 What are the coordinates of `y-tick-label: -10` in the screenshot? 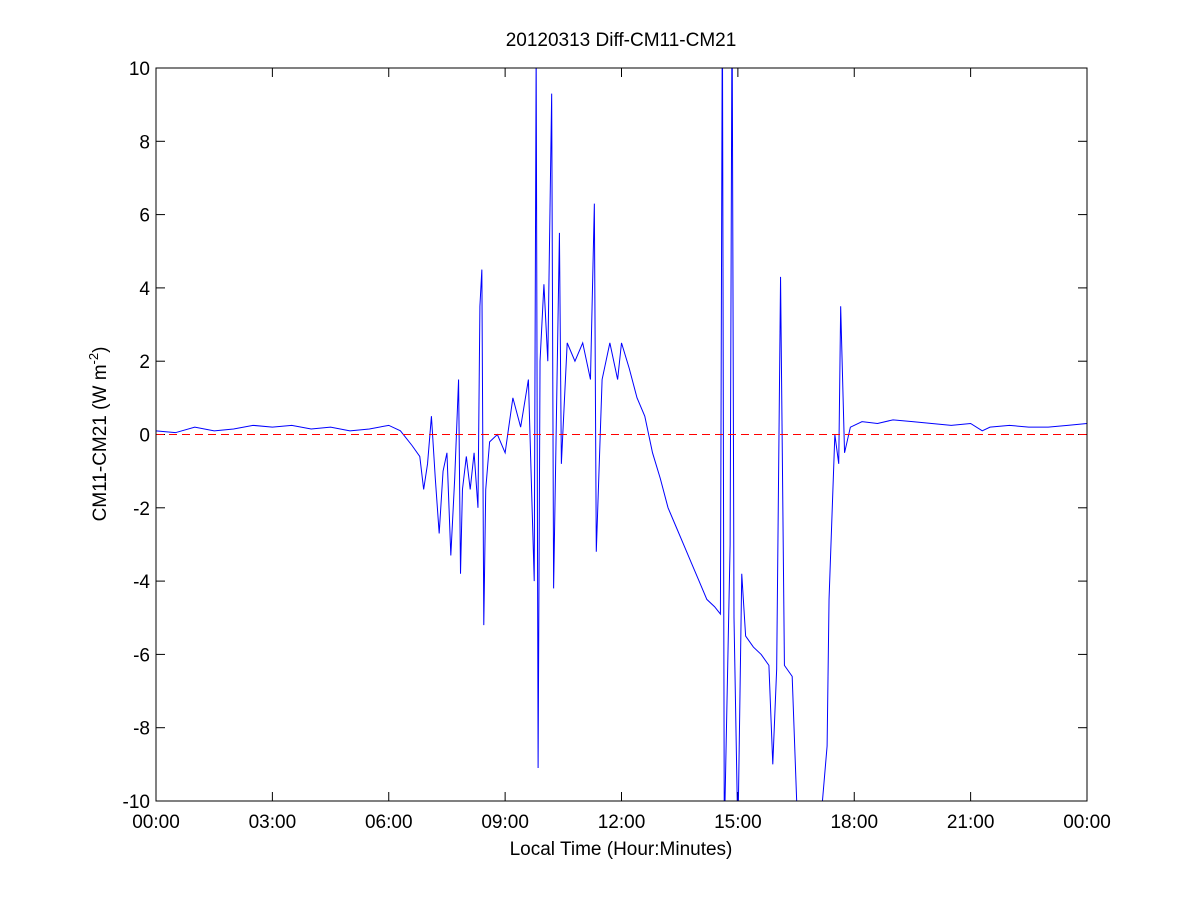 It's located at (136, 802).